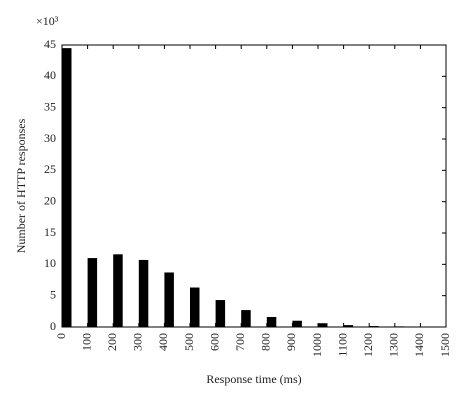  What do you see at coordinates (163, 342) in the screenshot?
I see `x-tick-label: 400` at bounding box center [163, 342].